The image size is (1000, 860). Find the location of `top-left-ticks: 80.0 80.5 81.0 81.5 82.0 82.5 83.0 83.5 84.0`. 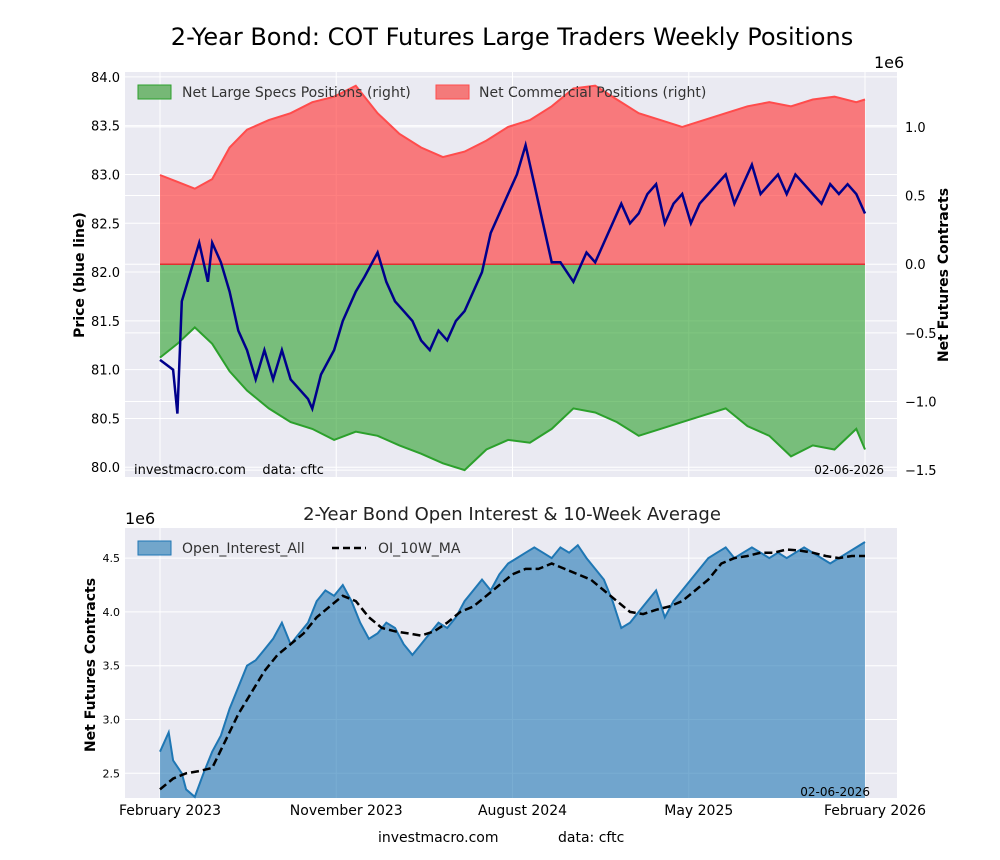

top-left-ticks: 80.0 80.5 81.0 81.5 82.0 82.5 83.0 83.5 84.0 is located at coordinates (105, 273).